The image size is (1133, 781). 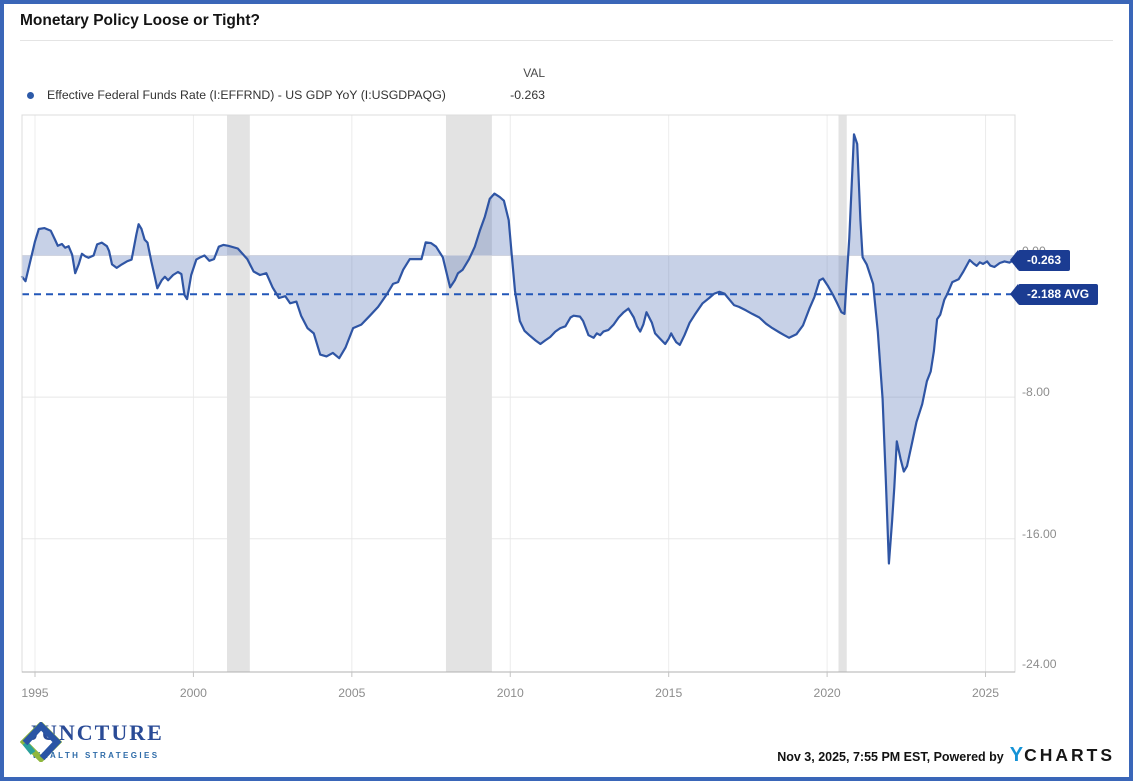 I want to click on series-dot-icon, so click(x=30, y=95).